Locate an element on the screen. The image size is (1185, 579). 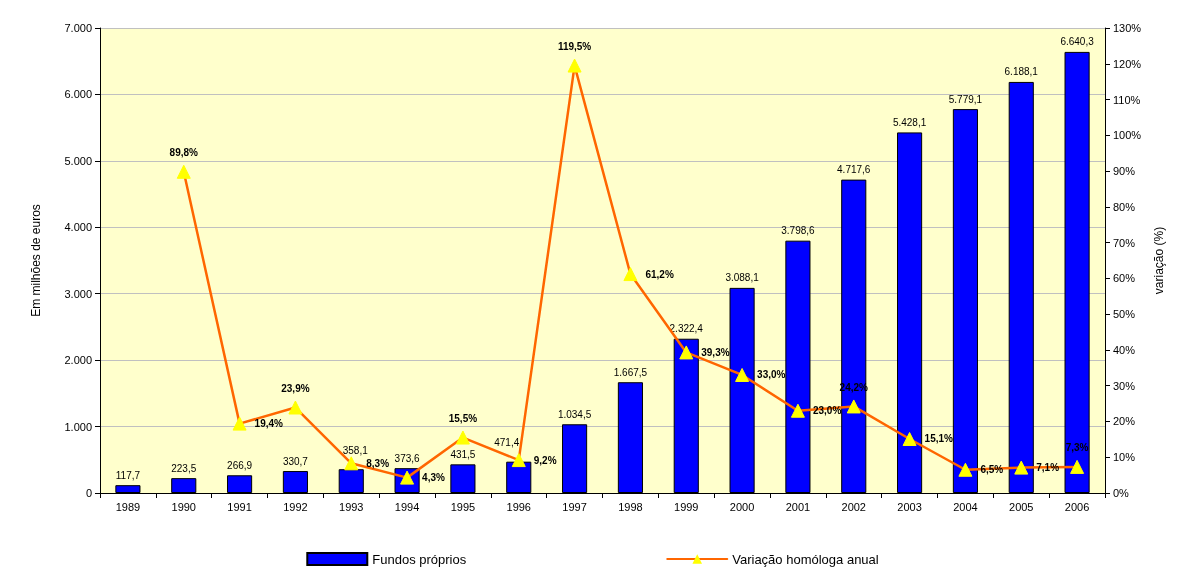
data-label: 431,5 is located at coordinates (463, 454).